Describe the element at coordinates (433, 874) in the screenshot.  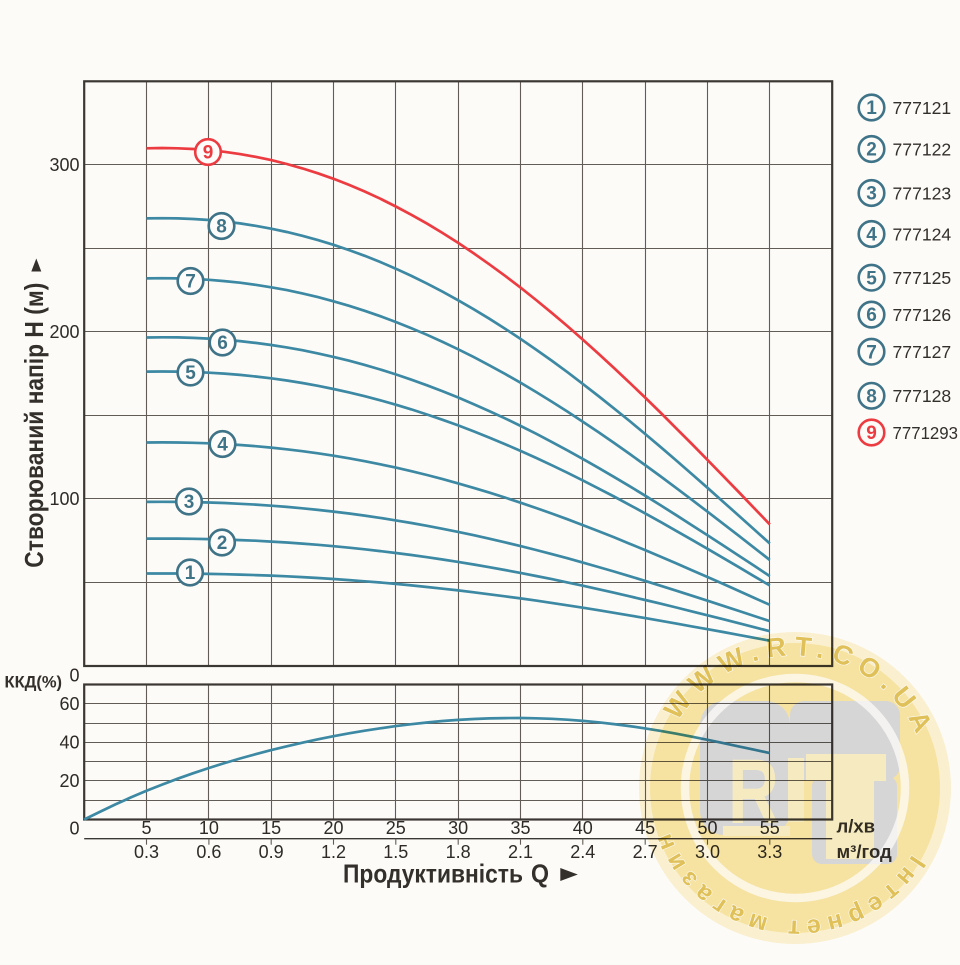
I see `svg-text: Продуктивність` at that location.